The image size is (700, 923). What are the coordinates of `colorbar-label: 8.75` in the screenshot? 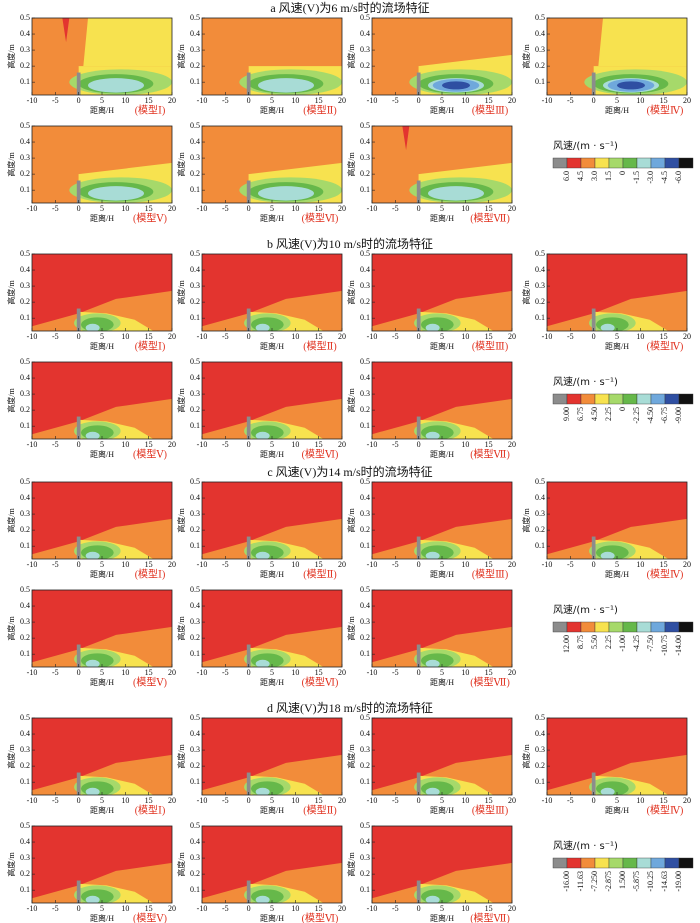 It's located at (580, 642).